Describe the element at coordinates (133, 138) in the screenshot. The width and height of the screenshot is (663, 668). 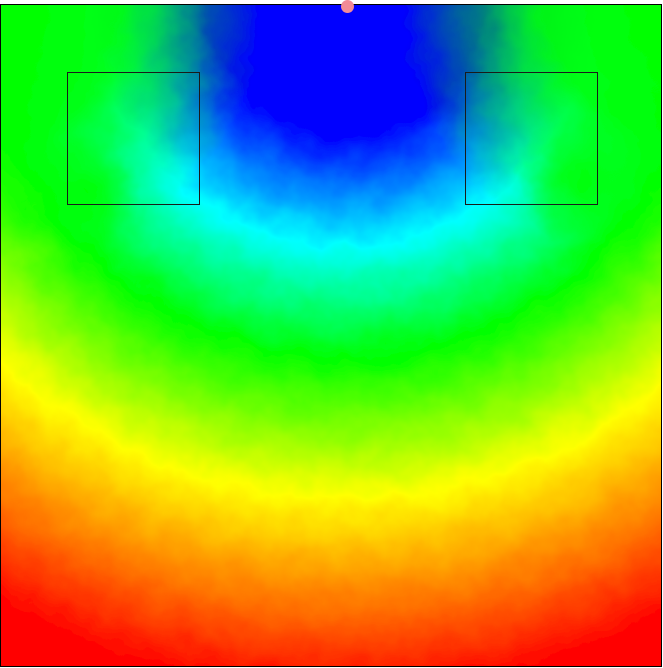
I see `obstacle-left` at that location.